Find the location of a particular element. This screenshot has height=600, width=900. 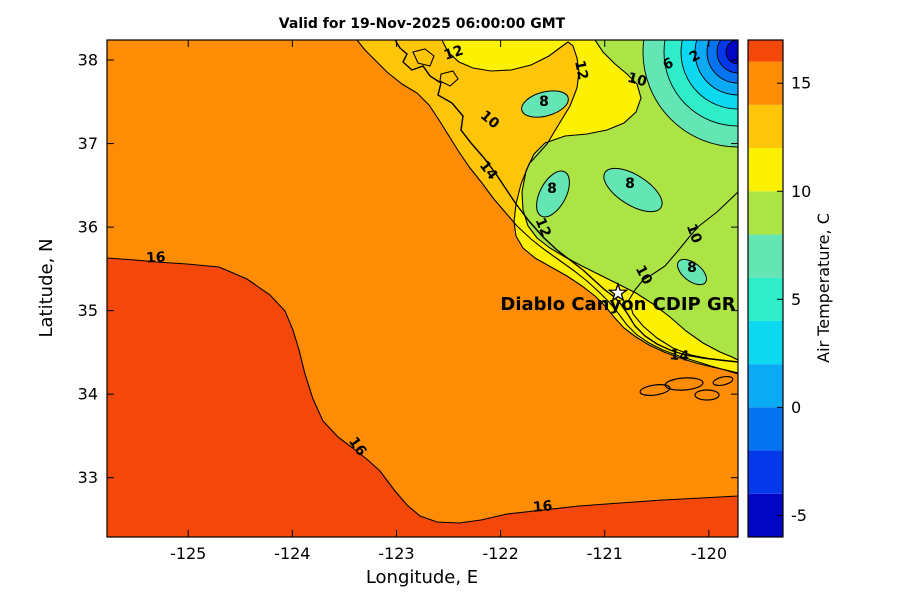

colorbar-tick-label: 10 is located at coordinates (801, 191).